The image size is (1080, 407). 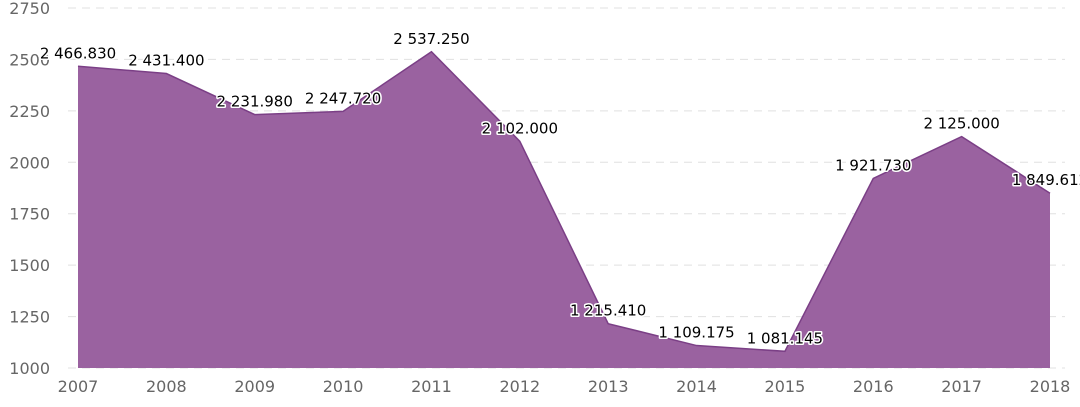 I want to click on y-tick-label: 1250, so click(x=29, y=317).